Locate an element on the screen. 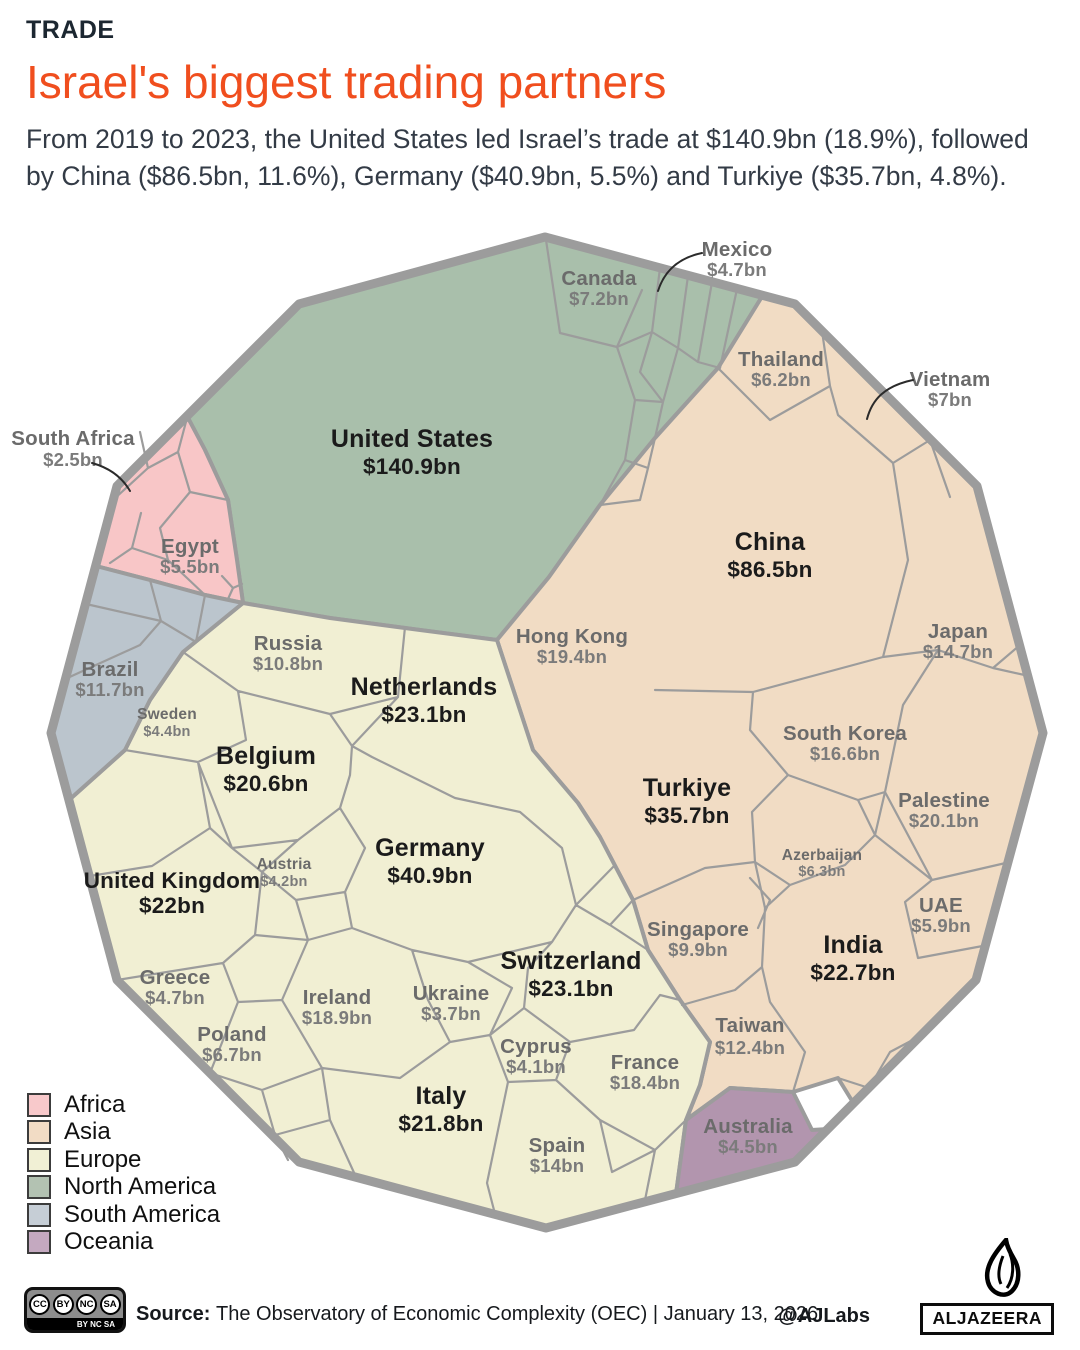 Image resolution: width=1080 pixels, height=1350 pixels. country-value-switzerland: $23.1bn is located at coordinates (570, 988).